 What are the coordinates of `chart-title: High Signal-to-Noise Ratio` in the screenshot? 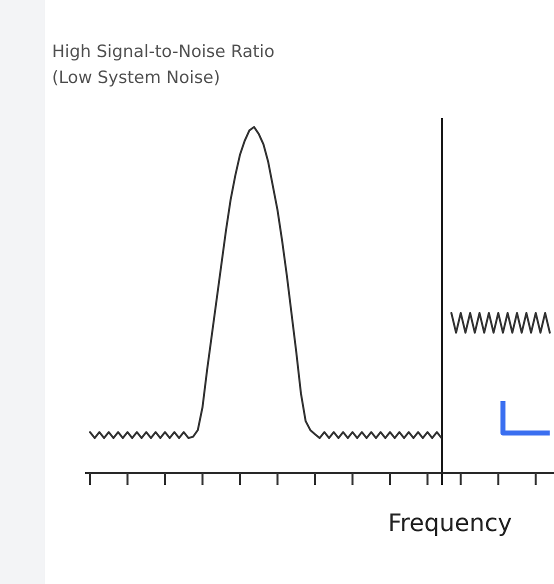 It's located at (163, 52).